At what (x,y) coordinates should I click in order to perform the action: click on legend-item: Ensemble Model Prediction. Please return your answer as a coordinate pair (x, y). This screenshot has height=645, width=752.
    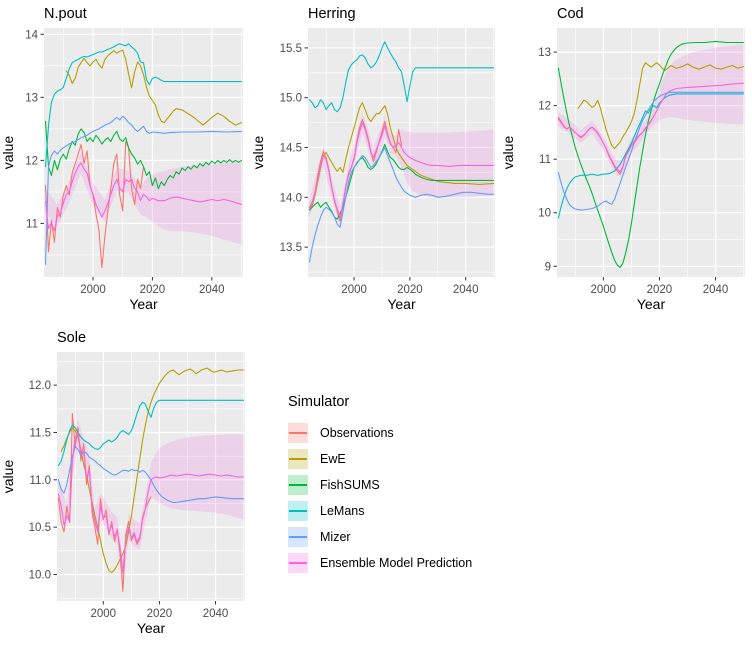
    Looking at the image, I should click on (380, 563).